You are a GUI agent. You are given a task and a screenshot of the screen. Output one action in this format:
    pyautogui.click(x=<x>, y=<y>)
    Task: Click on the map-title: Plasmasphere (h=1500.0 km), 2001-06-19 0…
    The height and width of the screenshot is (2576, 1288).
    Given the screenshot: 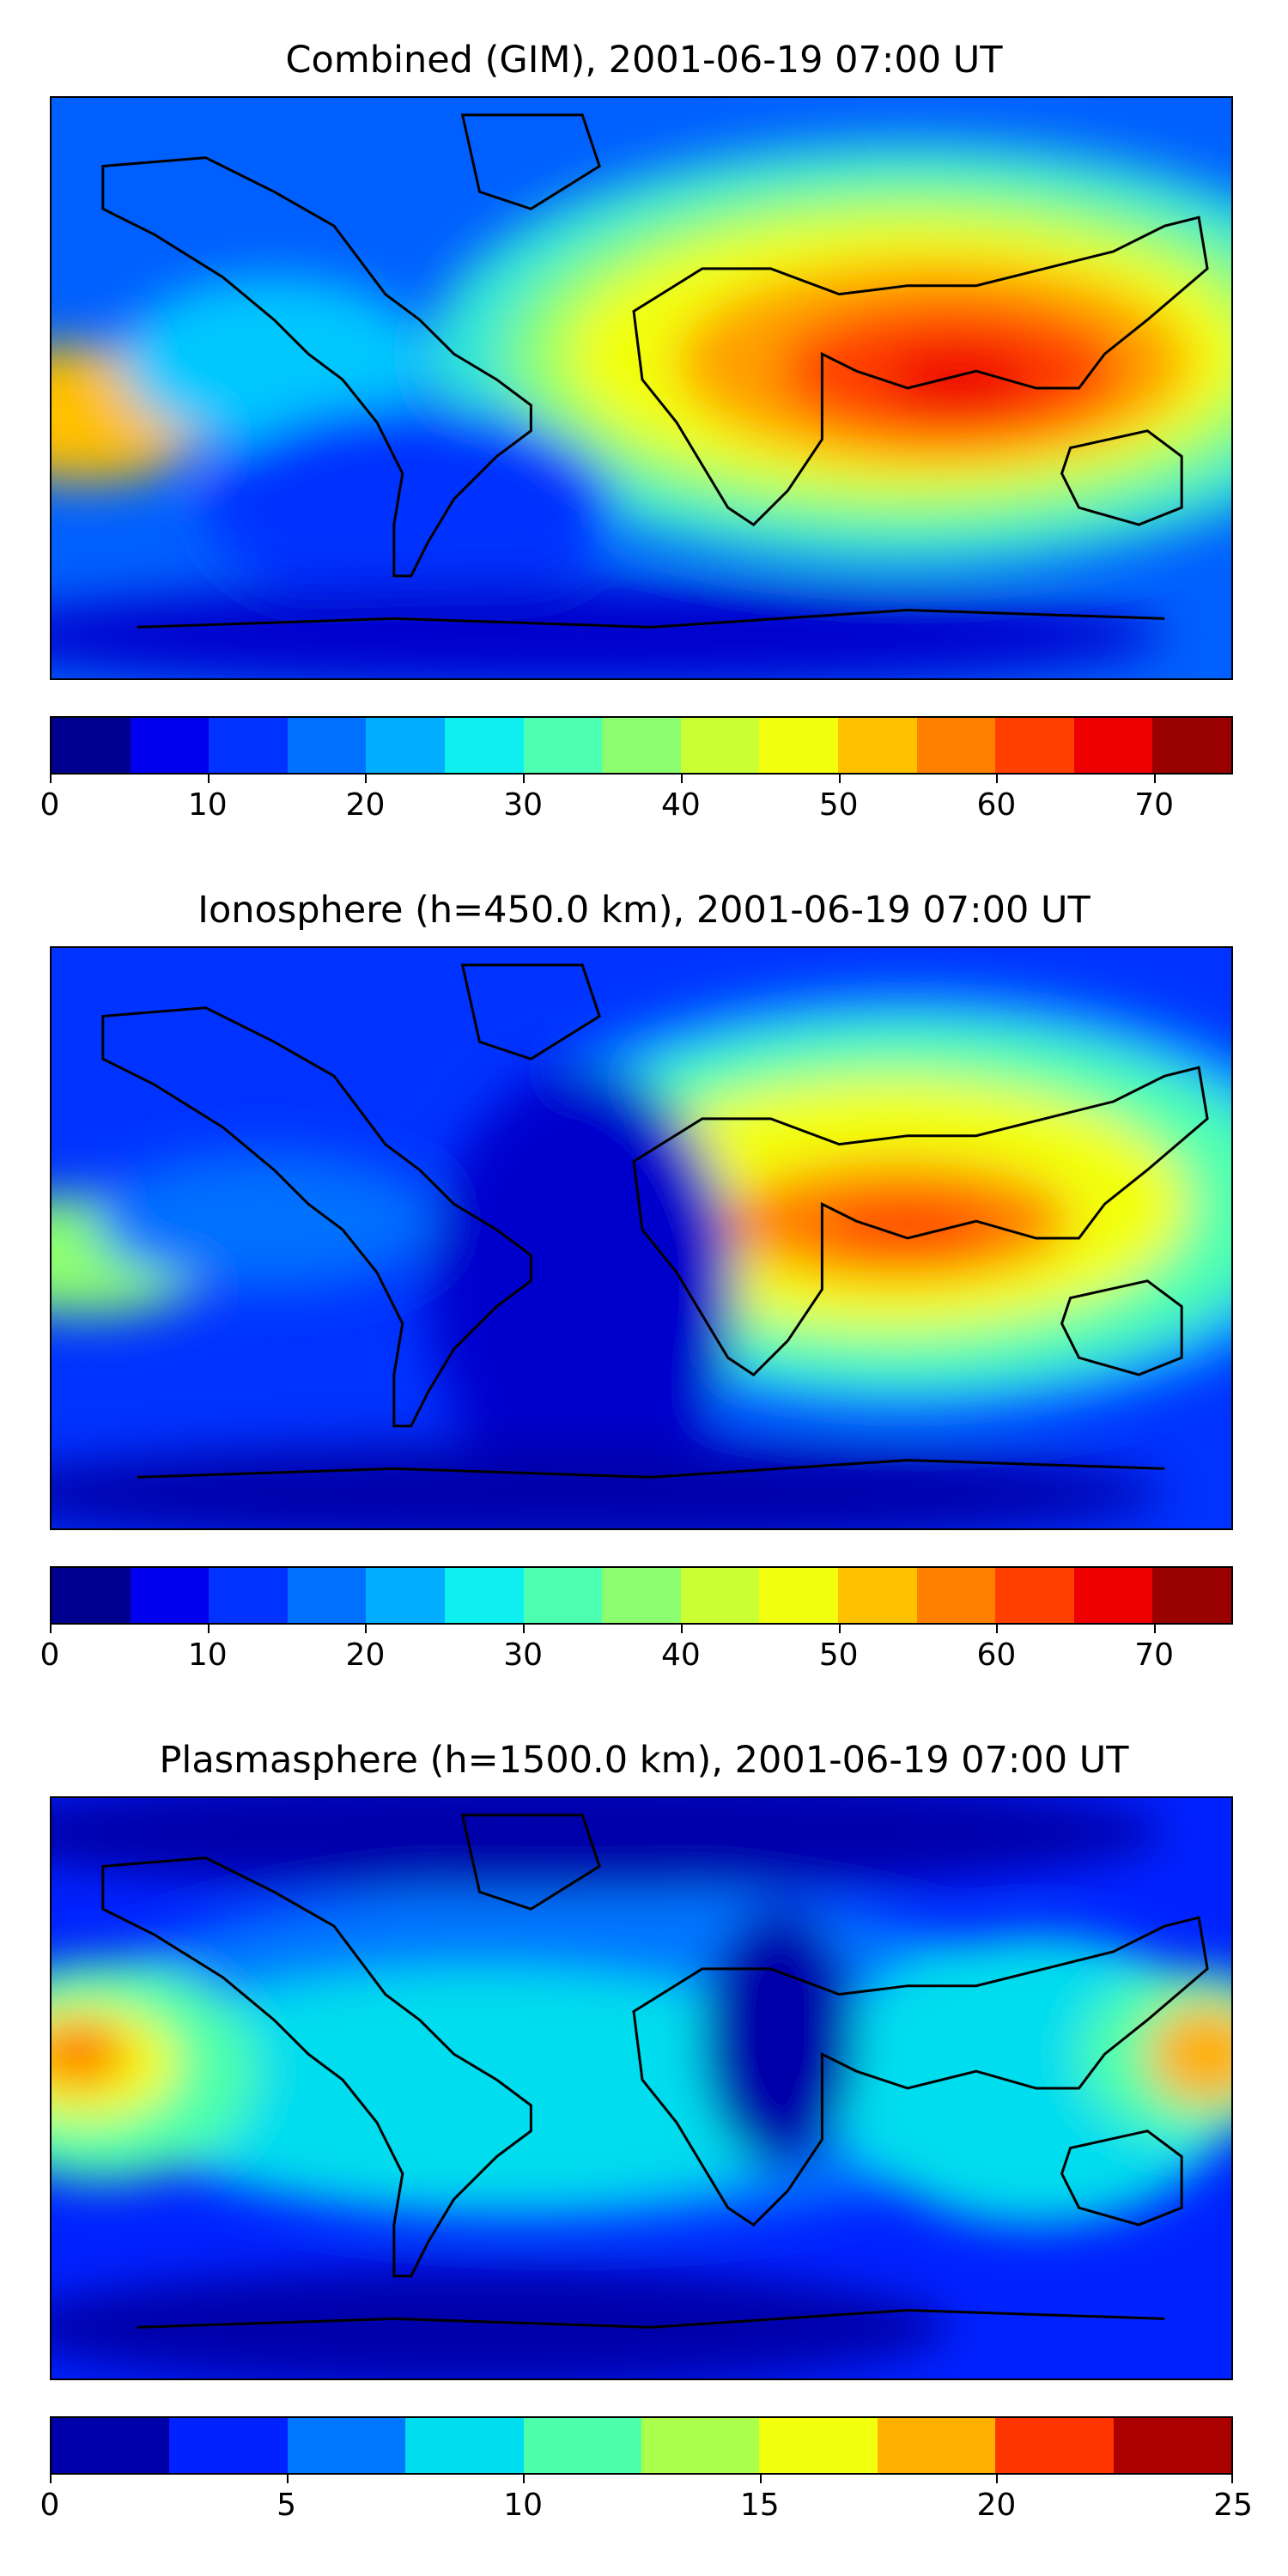 What is the action you would take?
    pyautogui.click(x=644, y=1761)
    